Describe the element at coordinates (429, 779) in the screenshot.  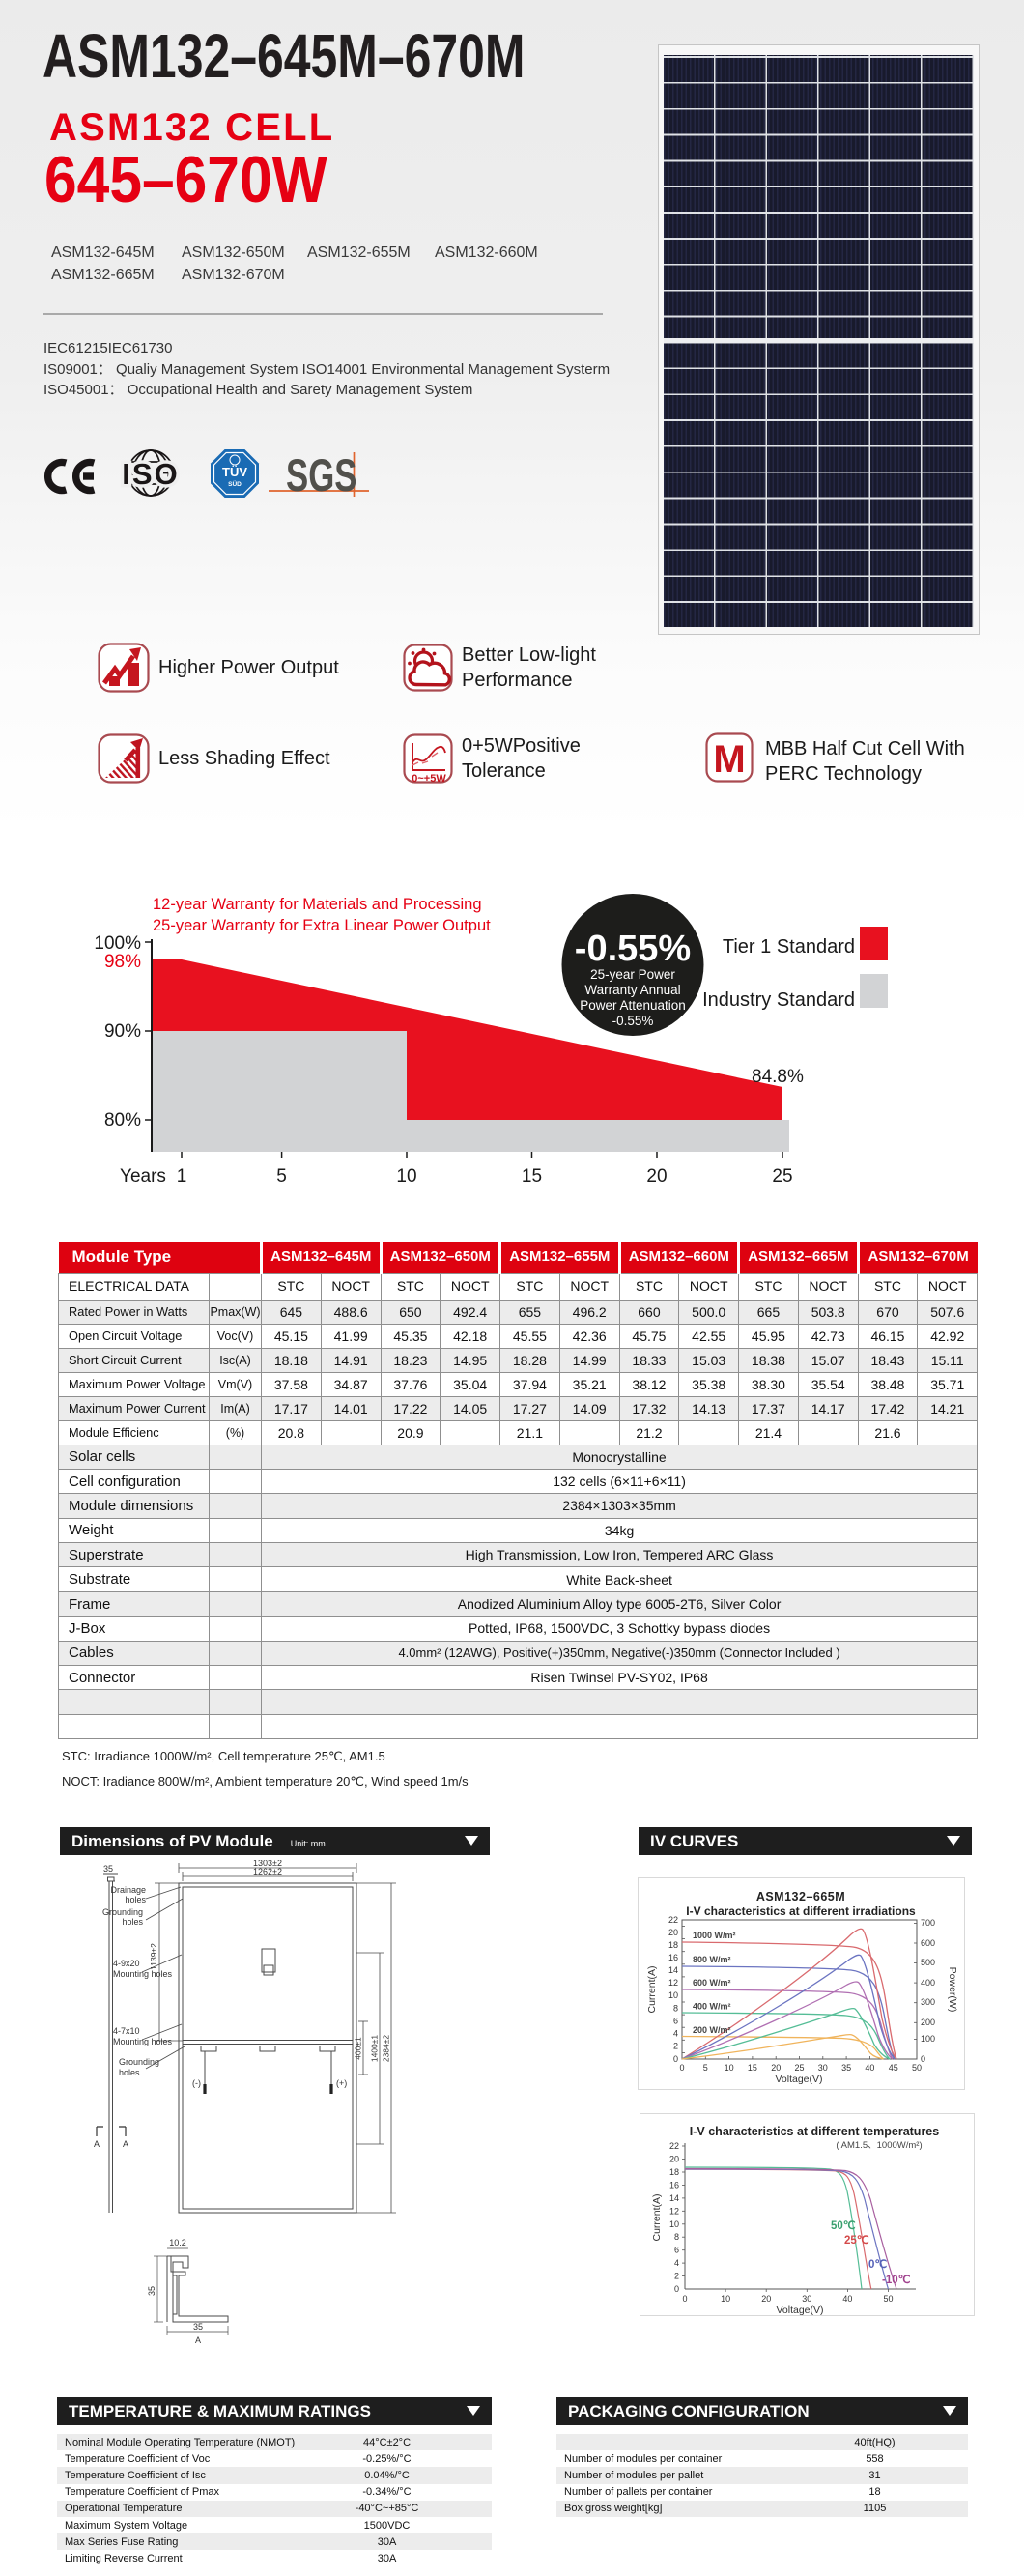
I see `svg-text: 0~+5W` at that location.